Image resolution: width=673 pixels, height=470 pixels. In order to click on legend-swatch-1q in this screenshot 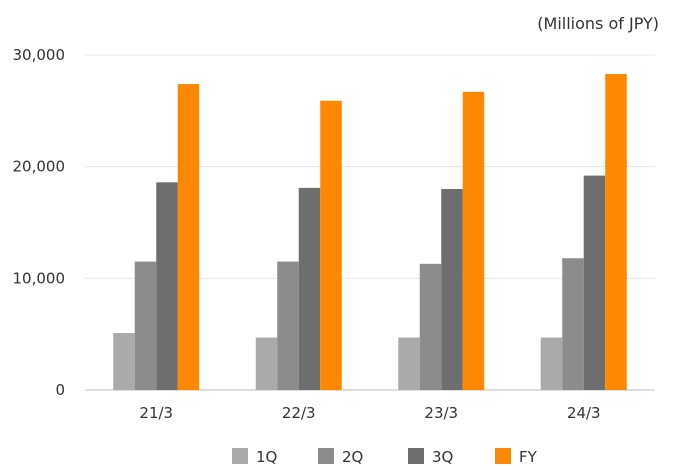, I will do `click(240, 456)`.